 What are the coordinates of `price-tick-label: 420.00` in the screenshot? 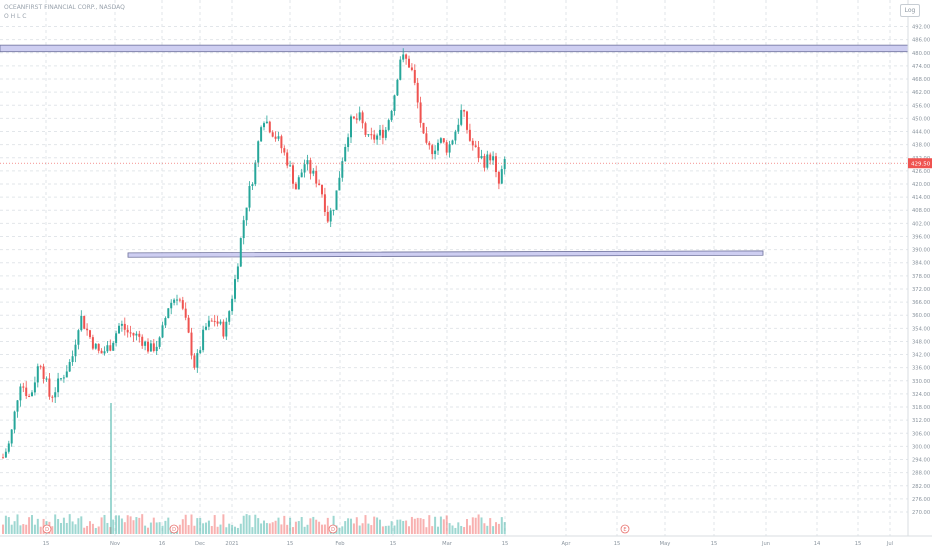 It's located at (921, 185).